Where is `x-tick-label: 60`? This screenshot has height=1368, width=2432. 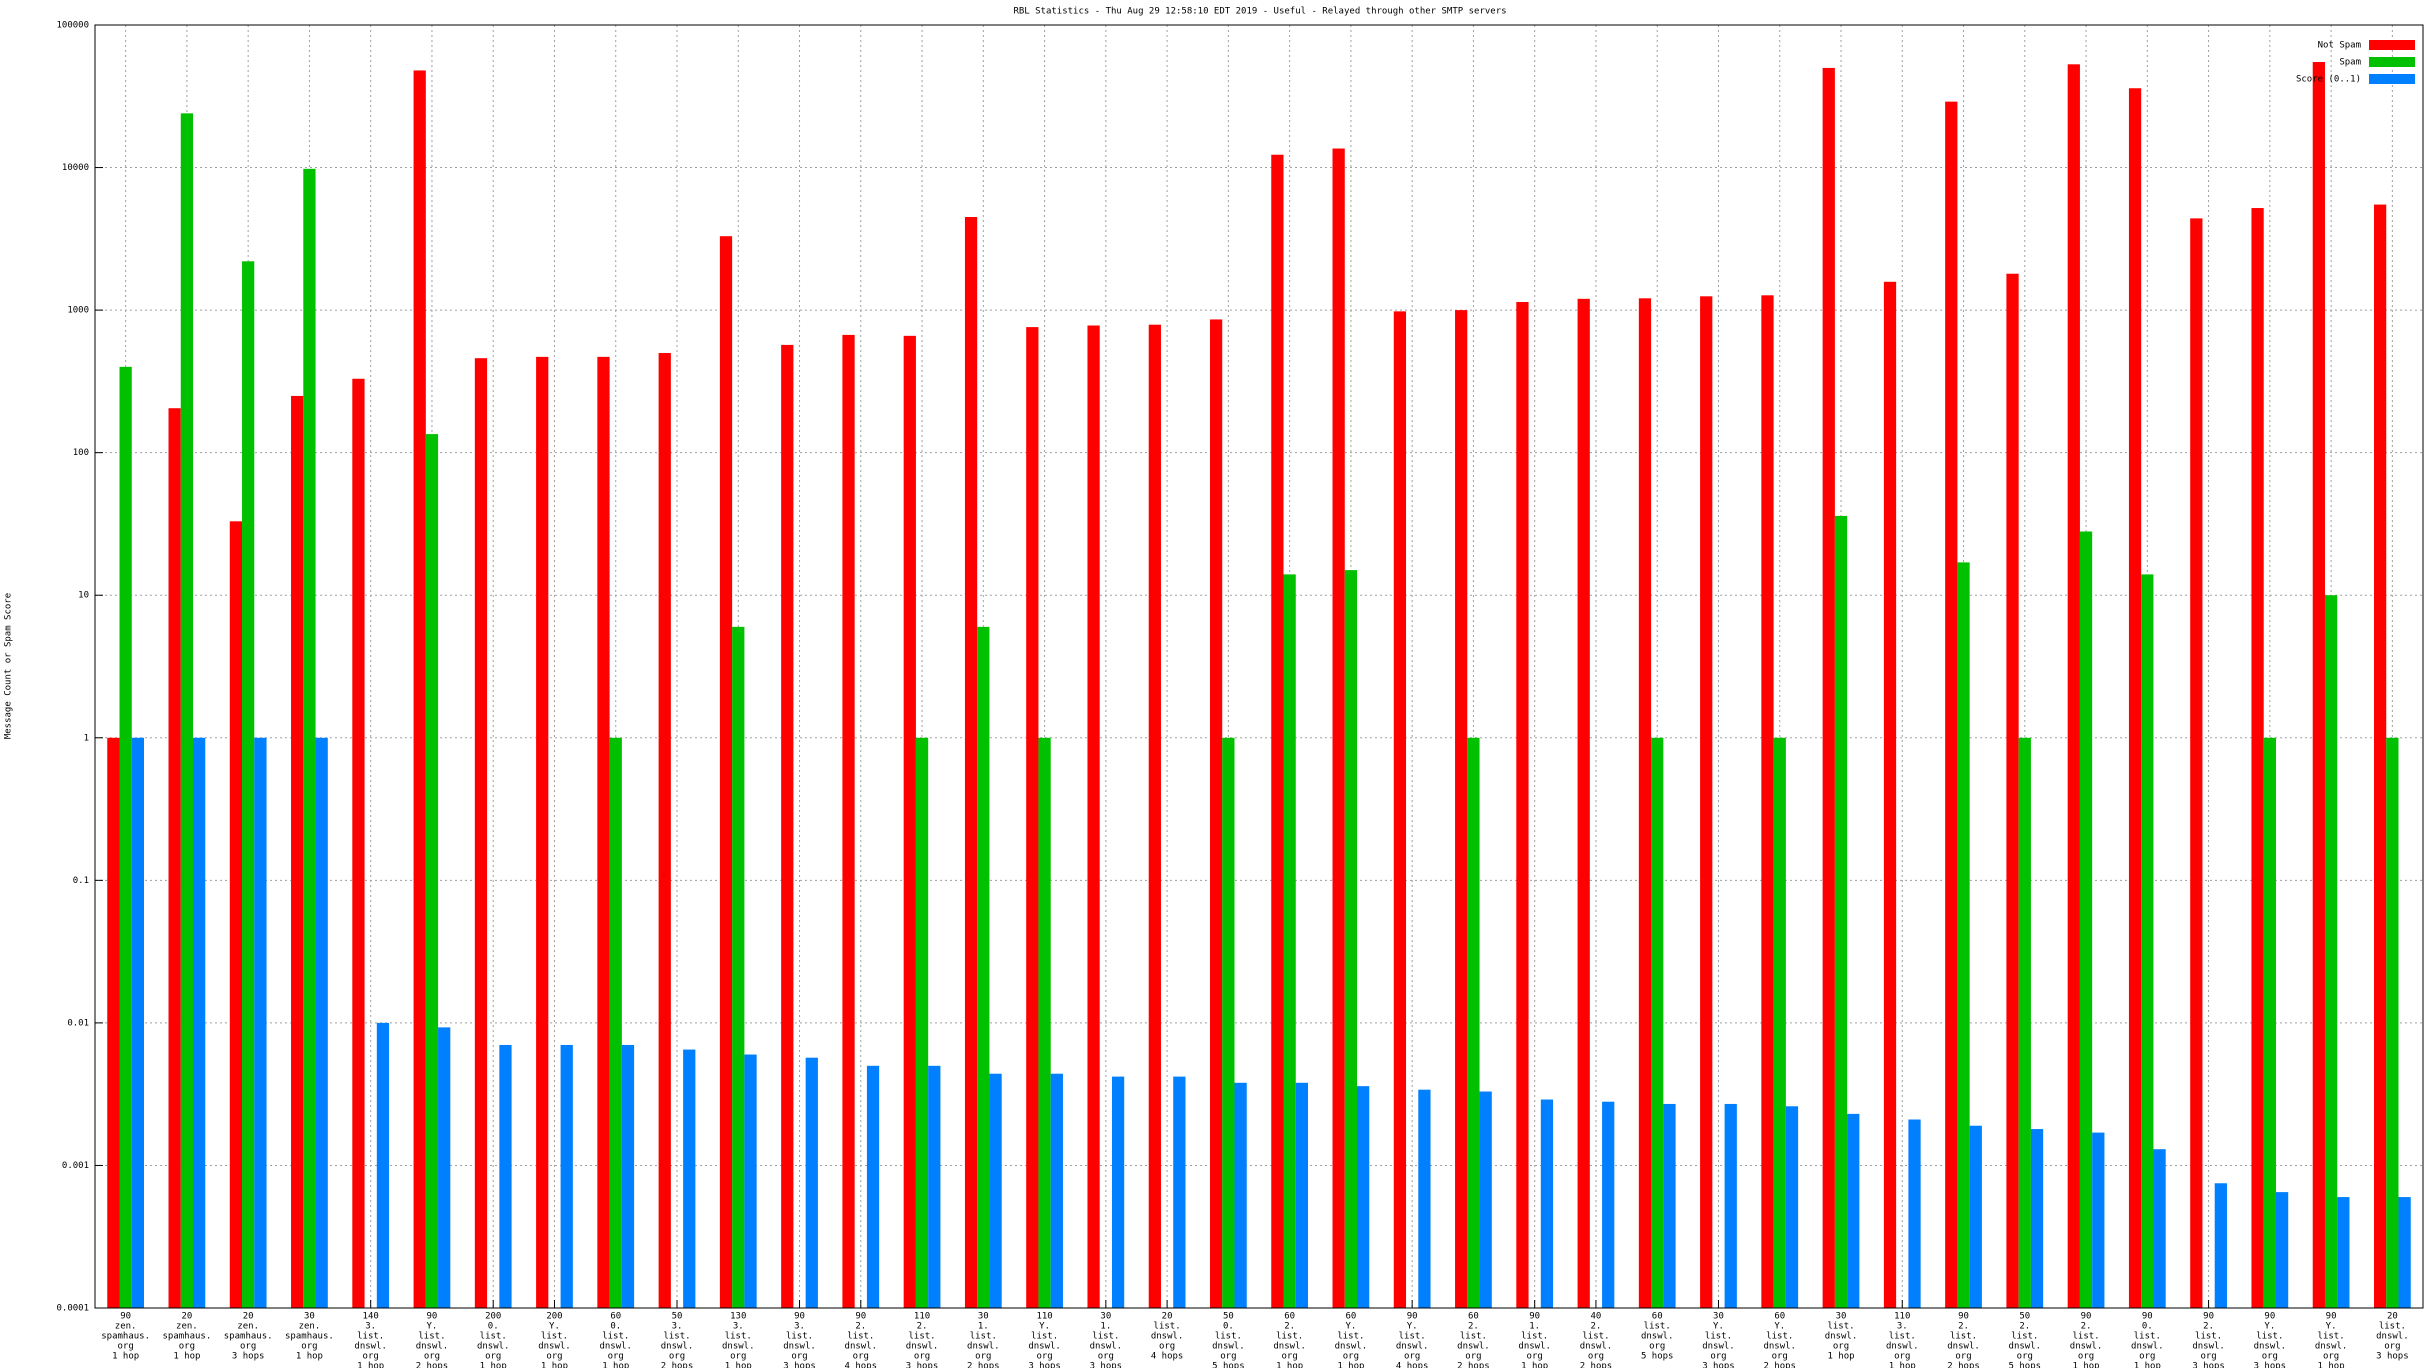 x-tick-label: 60 is located at coordinates (615, 1317).